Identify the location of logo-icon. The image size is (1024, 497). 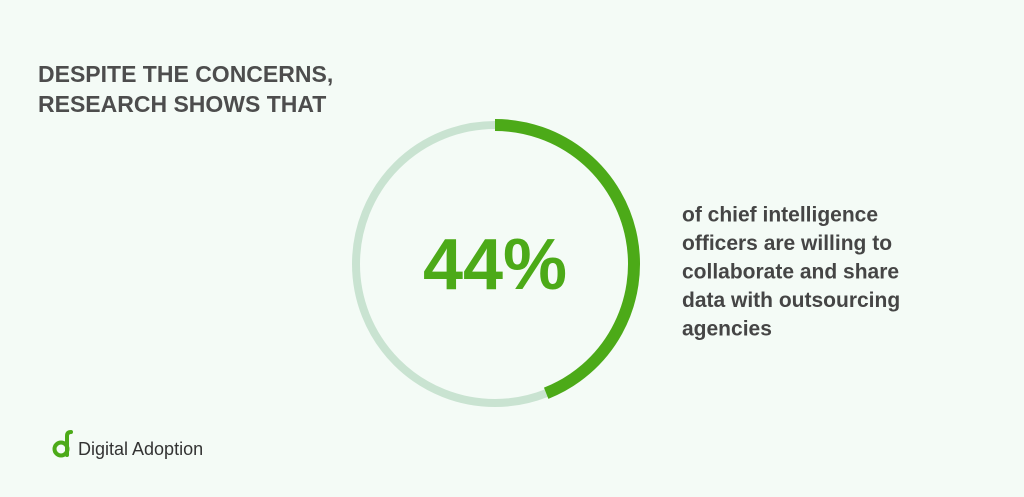
(62, 444).